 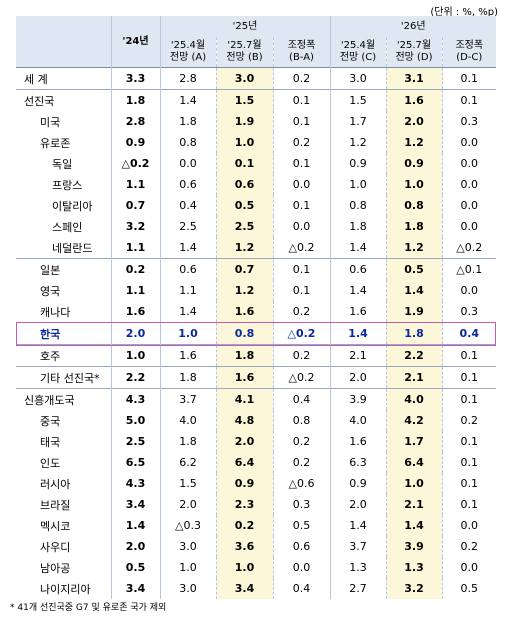 What do you see at coordinates (256, 184) in the screenshot?
I see `table-row: 프랑스 1.1 0.6 0.6 0.0 1.0 1.0 0.0` at bounding box center [256, 184].